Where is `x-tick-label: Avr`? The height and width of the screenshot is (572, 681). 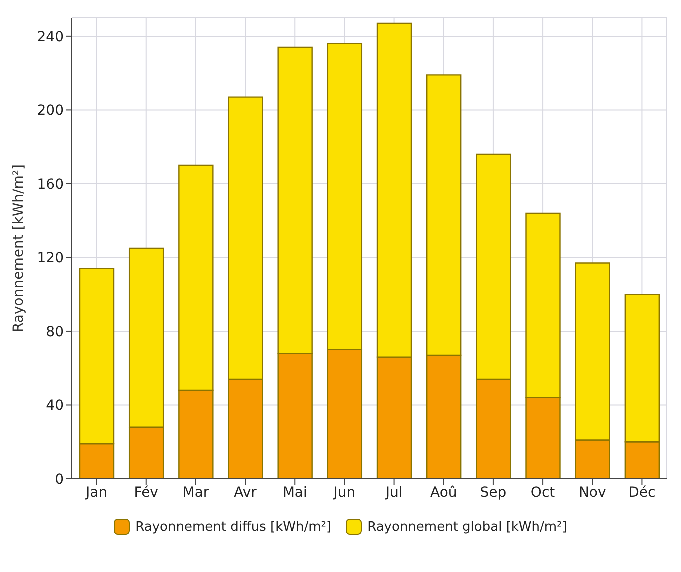
x-tick-label: Avr is located at coordinates (246, 492).